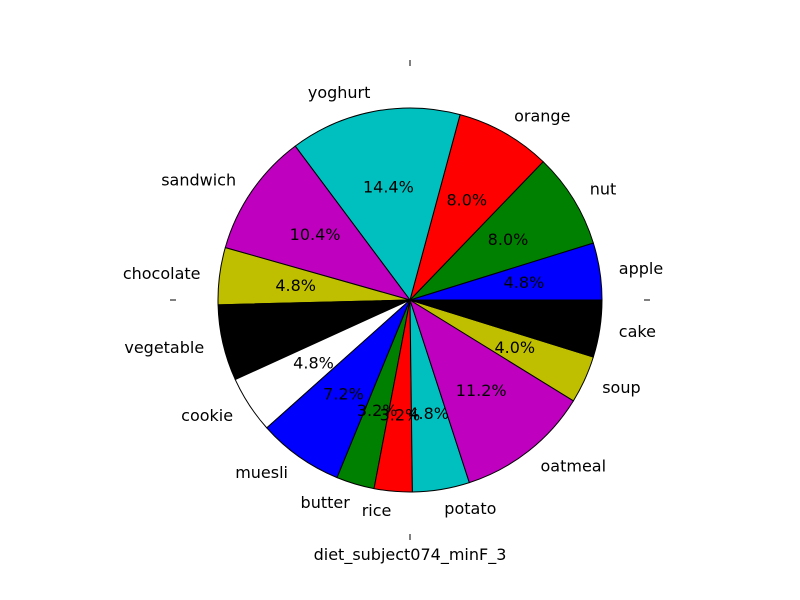 The image size is (800, 600). I want to click on percent-label-chocolate: 4.8%, so click(295, 285).